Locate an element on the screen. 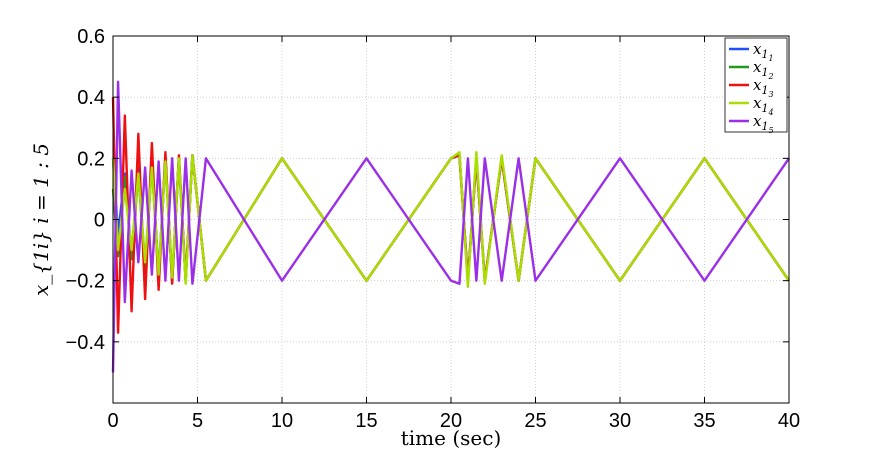 The image size is (872, 456). y-tick-label: 0.4 is located at coordinates (91, 98).